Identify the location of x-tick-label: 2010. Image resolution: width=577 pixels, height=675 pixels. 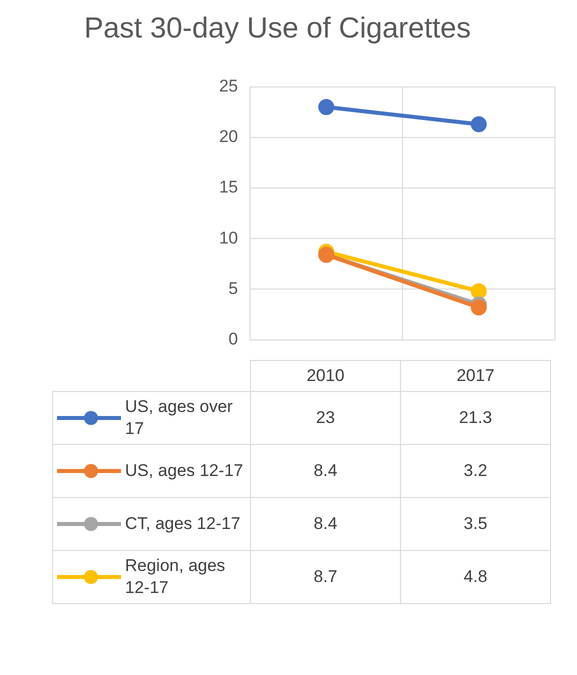
(325, 376).